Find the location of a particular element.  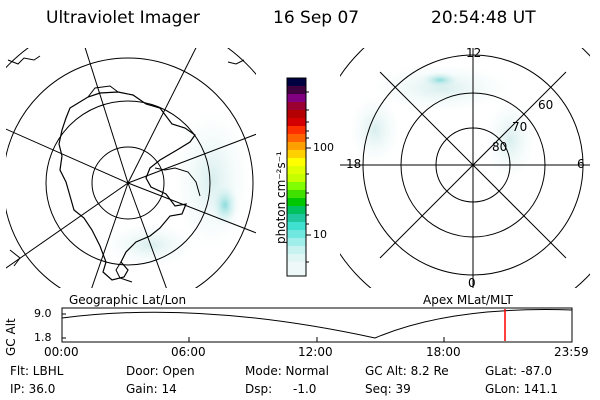

lat-circle-inner is located at coordinates (128, 183).